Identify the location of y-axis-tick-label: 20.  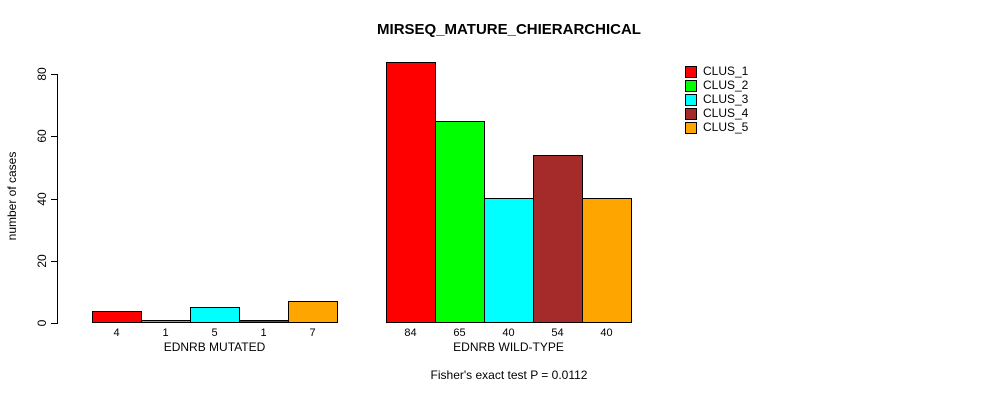
(42, 261).